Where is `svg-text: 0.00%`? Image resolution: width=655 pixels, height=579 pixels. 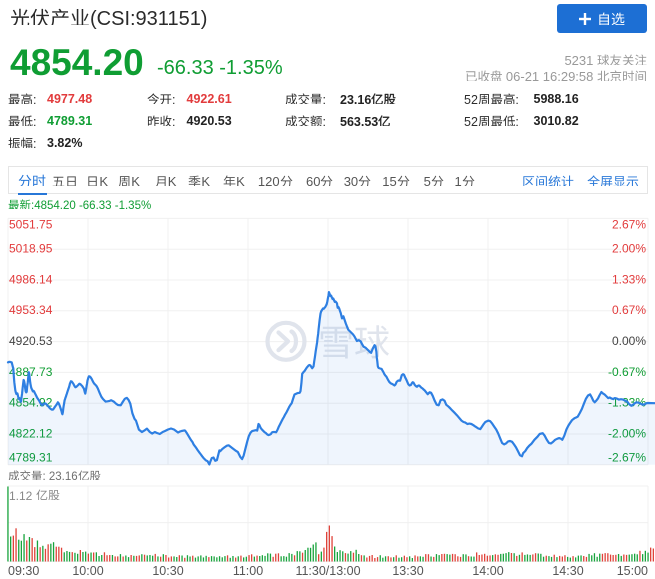 svg-text: 0.00% is located at coordinates (629, 341).